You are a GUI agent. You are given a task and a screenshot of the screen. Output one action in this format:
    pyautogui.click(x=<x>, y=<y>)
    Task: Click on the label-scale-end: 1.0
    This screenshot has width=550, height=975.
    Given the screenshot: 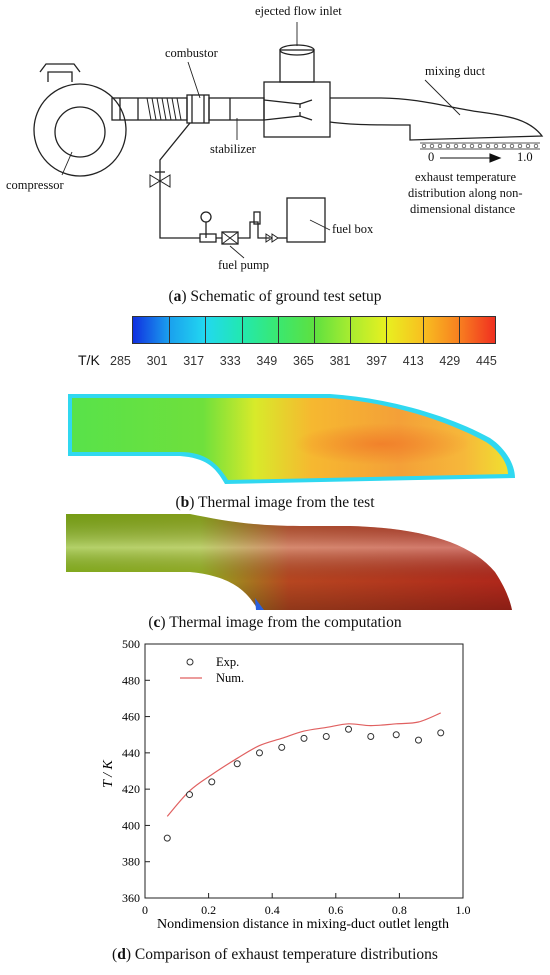 What is the action you would take?
    pyautogui.click(x=525, y=157)
    